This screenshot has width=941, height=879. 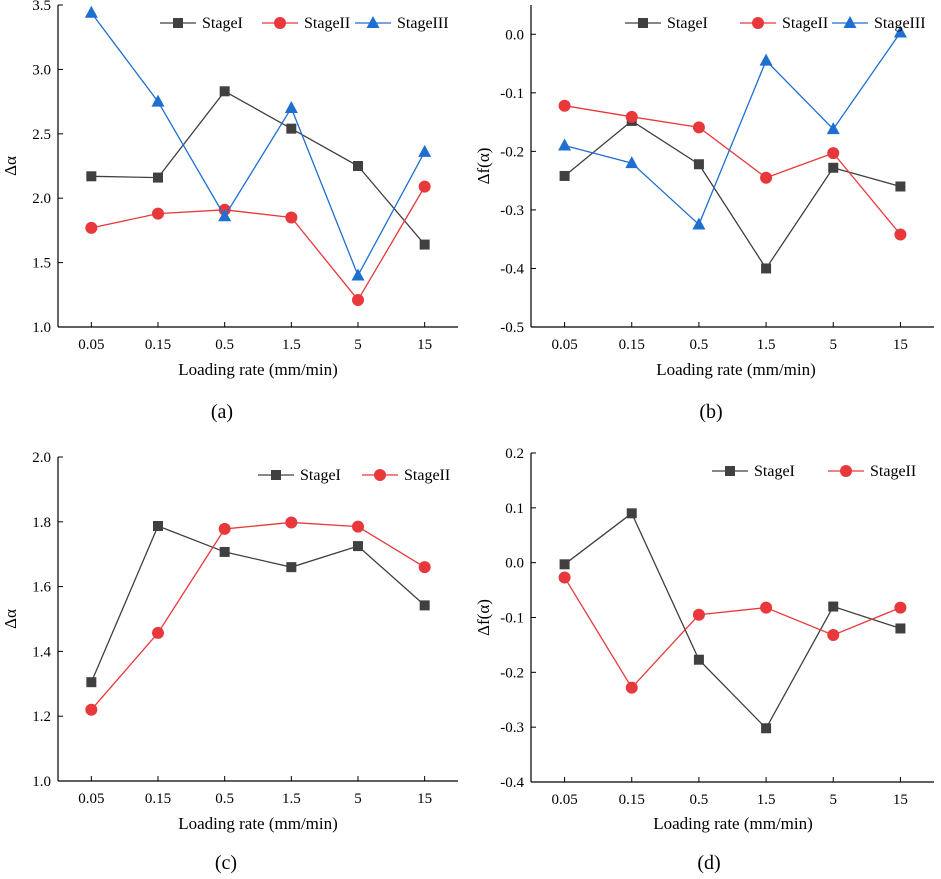 What do you see at coordinates (41, 523) in the screenshot?
I see `y-tick-label: 1.8` at bounding box center [41, 523].